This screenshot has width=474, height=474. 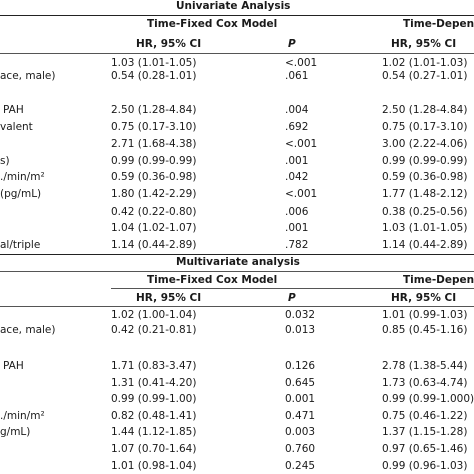 What do you see at coordinates (154, 366) in the screenshot?
I see `hr-fixed: 1.71 (0.83-3.47)` at bounding box center [154, 366].